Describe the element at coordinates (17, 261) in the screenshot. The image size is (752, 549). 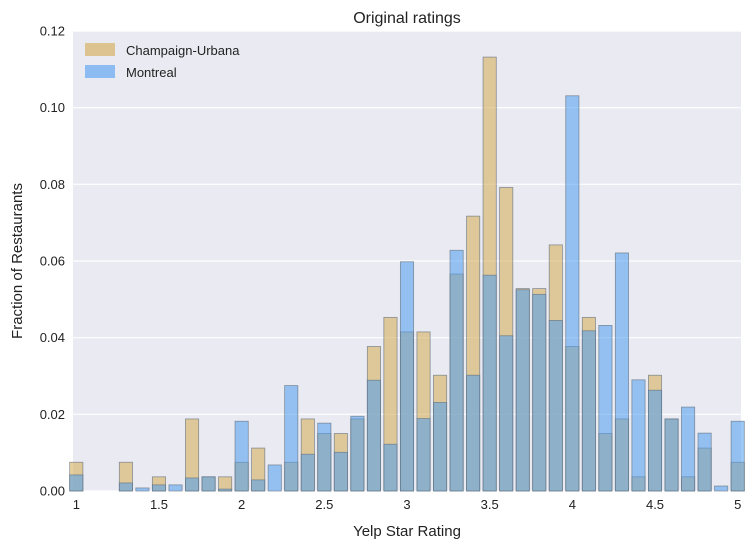
I see `y-axis-title: Fraction of Restaurants` at that location.